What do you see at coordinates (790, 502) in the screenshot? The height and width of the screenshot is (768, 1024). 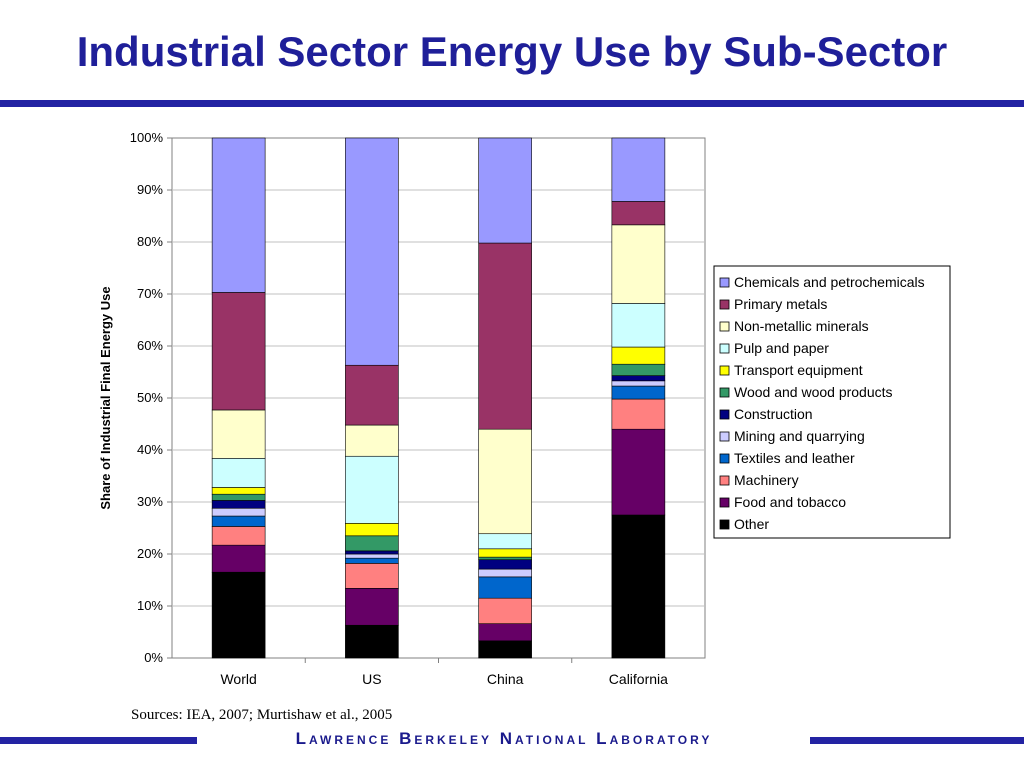 I see `legend-entry: Food and tobacco` at bounding box center [790, 502].